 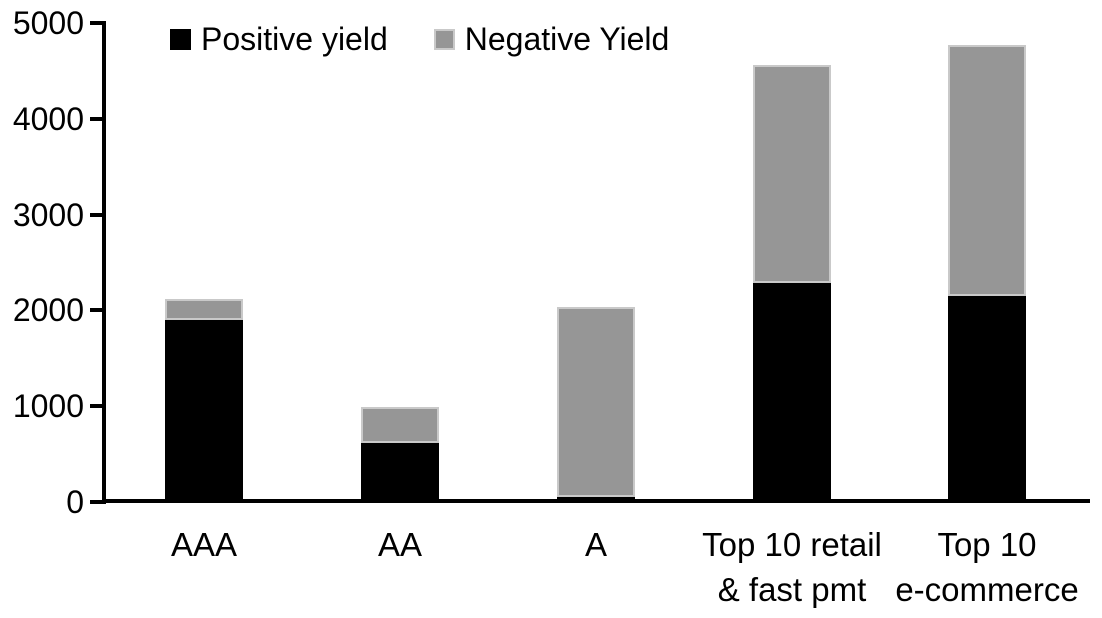 I want to click on x-category-label-line: AA, so click(x=400, y=544).